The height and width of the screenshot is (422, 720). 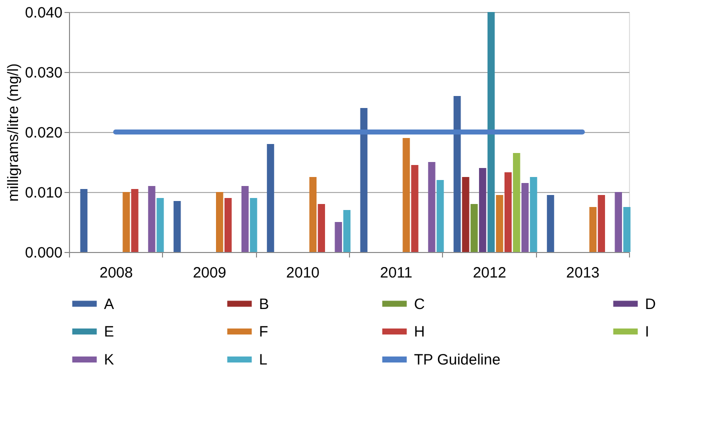 I want to click on x-tick-label: 2010, so click(x=303, y=273).